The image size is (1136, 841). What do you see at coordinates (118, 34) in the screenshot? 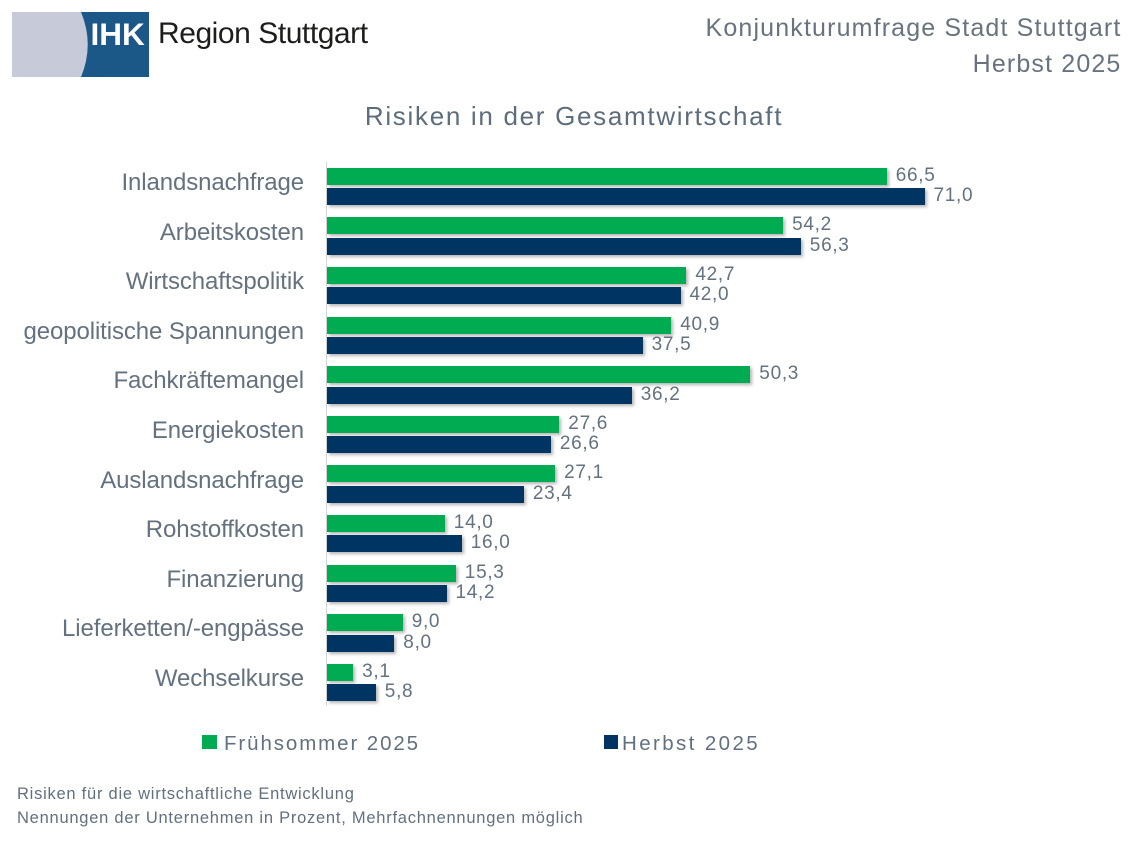
I see `svg-text: IHK` at bounding box center [118, 34].